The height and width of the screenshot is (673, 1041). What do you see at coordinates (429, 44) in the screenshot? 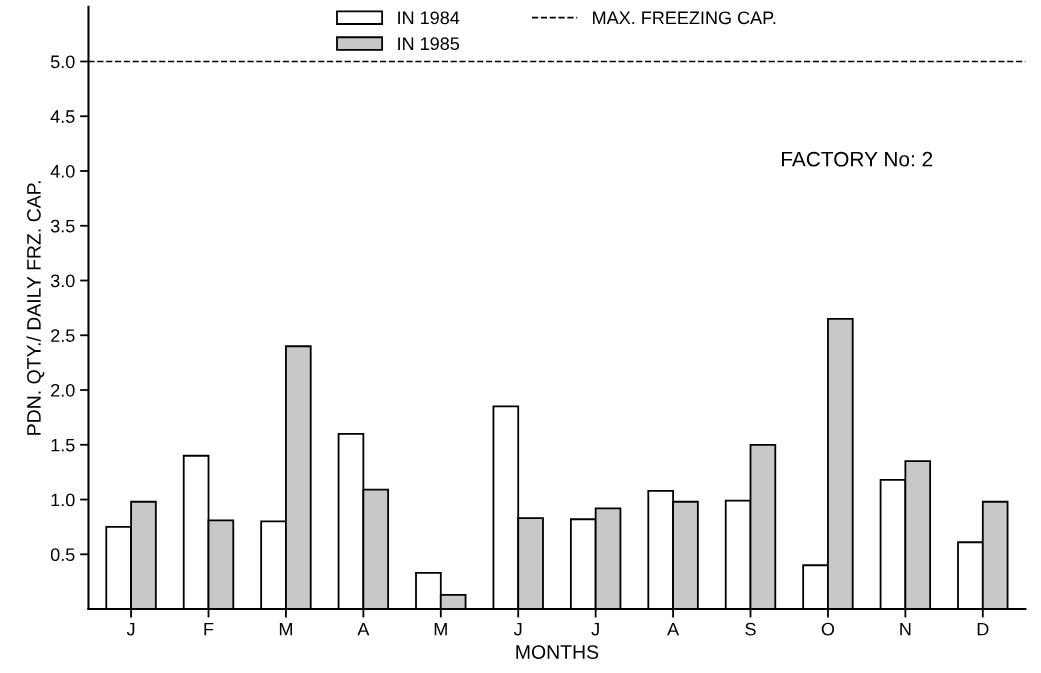
I see `legend-label: IN 1985` at bounding box center [429, 44].